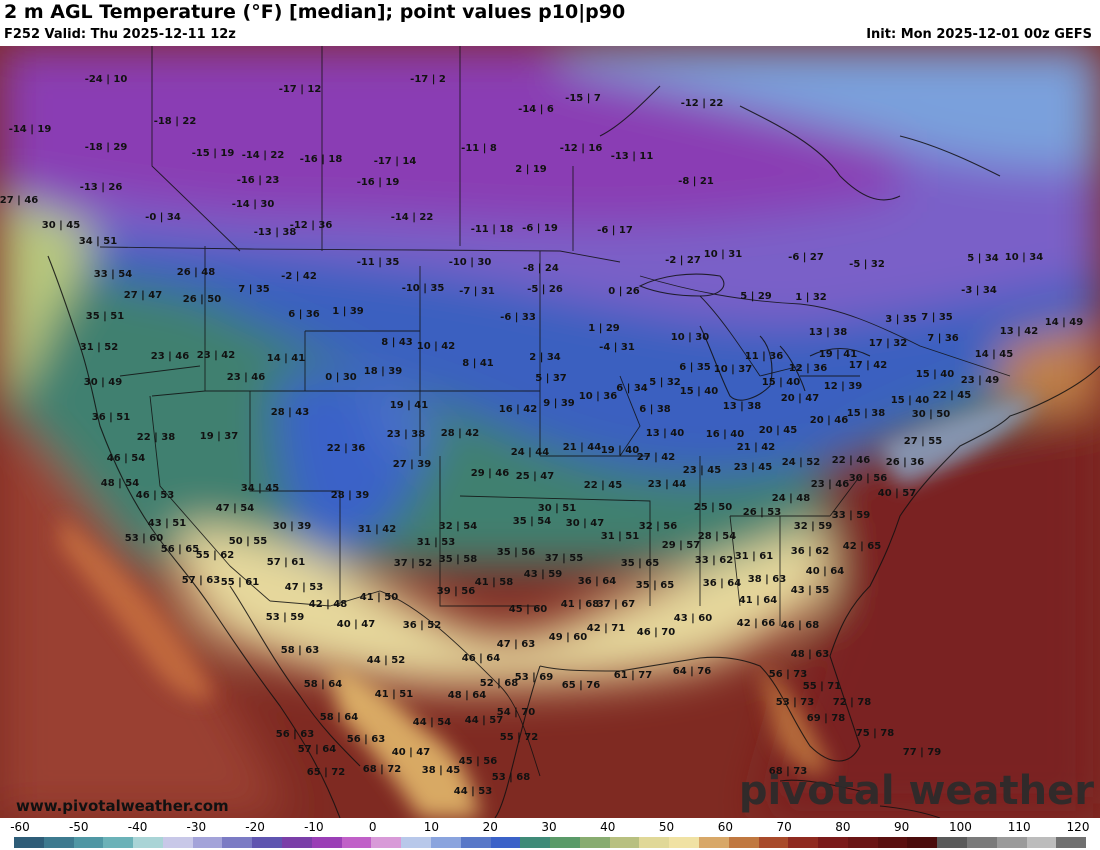 This screenshot has width=1100, height=850. Describe the element at coordinates (477, 291) in the screenshot. I see `point-value: -7 | 31` at that location.